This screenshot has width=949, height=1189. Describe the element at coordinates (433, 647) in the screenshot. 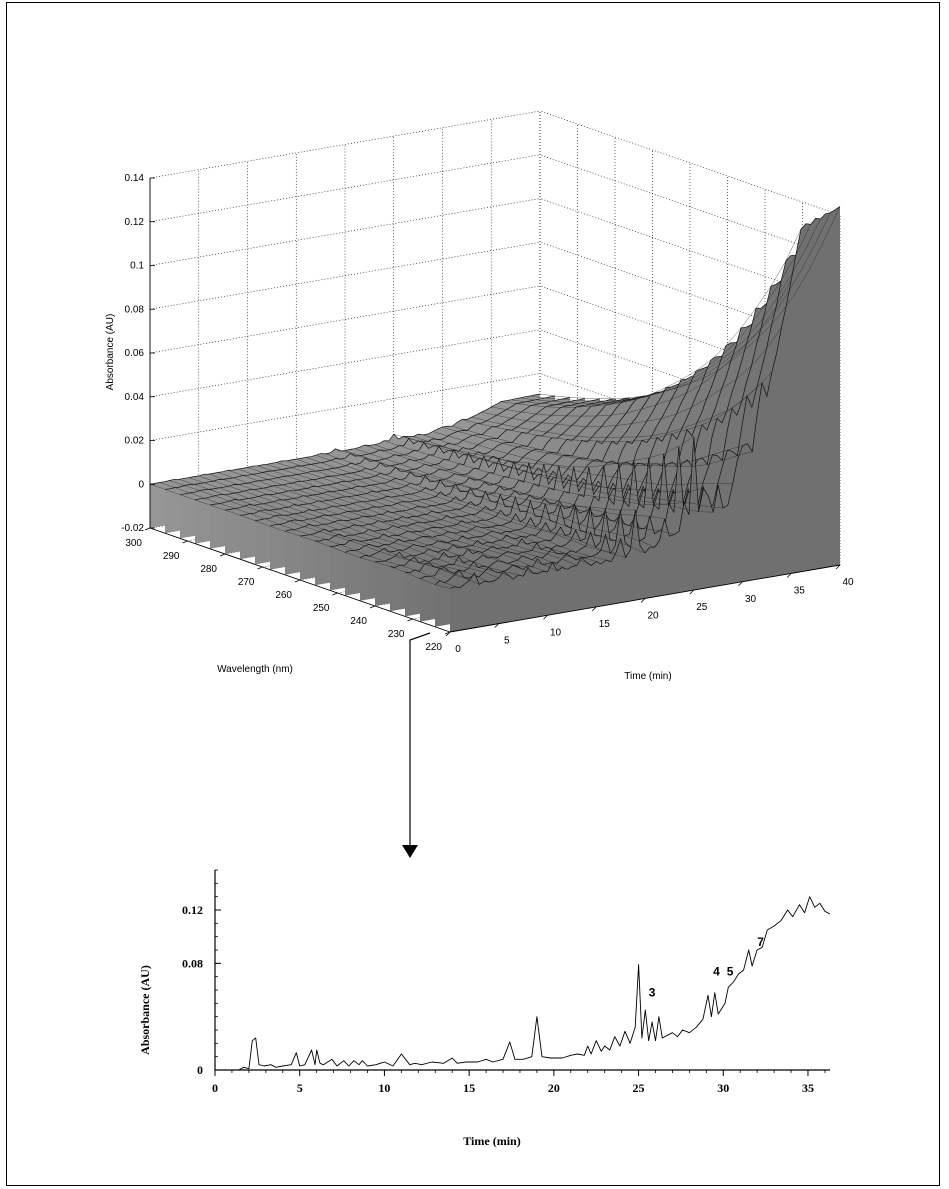

I see `wavelength-tick-label: 220` at that location.